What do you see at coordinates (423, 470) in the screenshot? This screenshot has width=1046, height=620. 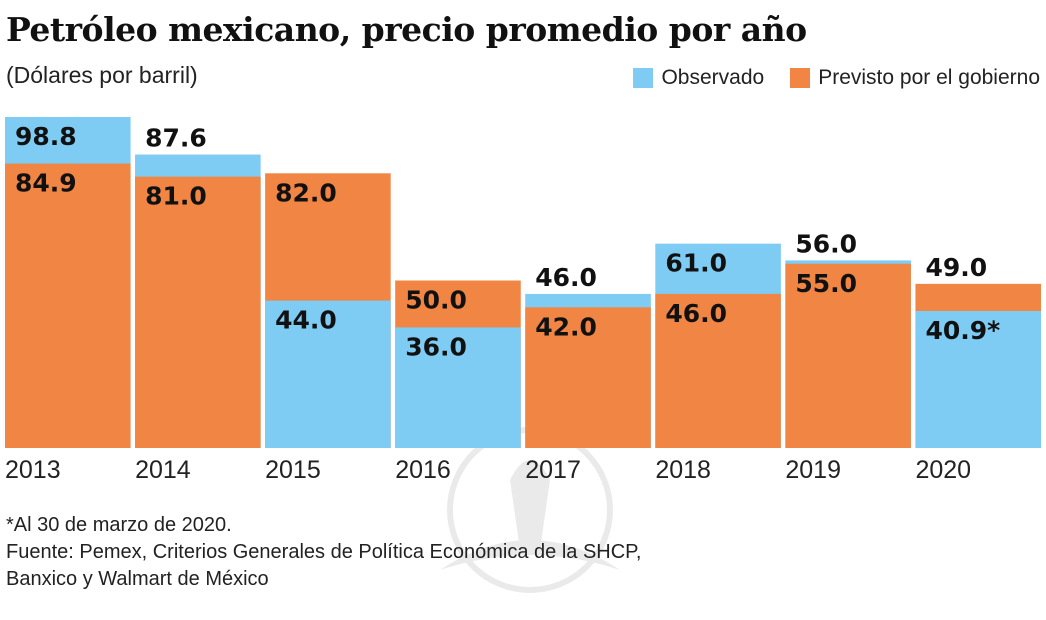 I see `x-tick-label-2016: 2016` at bounding box center [423, 470].